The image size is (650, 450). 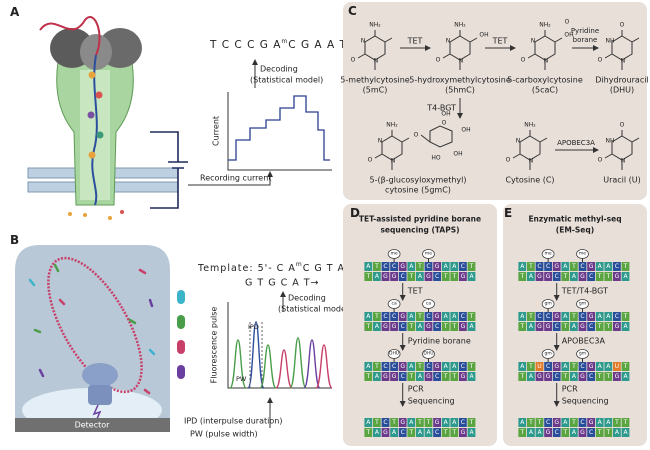 What do you see at coordinates (465, 130) in the screenshot?
I see `atom-label: OH` at bounding box center [465, 130].